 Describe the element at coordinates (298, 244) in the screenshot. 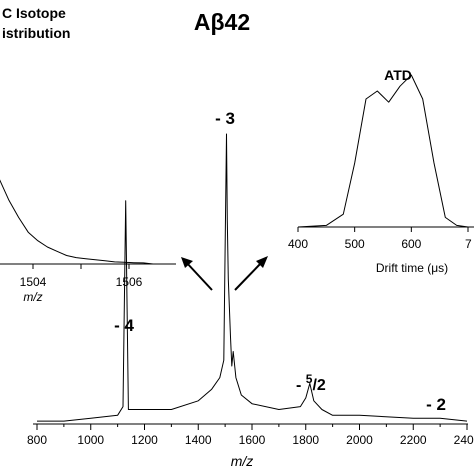

I see `atd-x-tick-label: 400` at that location.